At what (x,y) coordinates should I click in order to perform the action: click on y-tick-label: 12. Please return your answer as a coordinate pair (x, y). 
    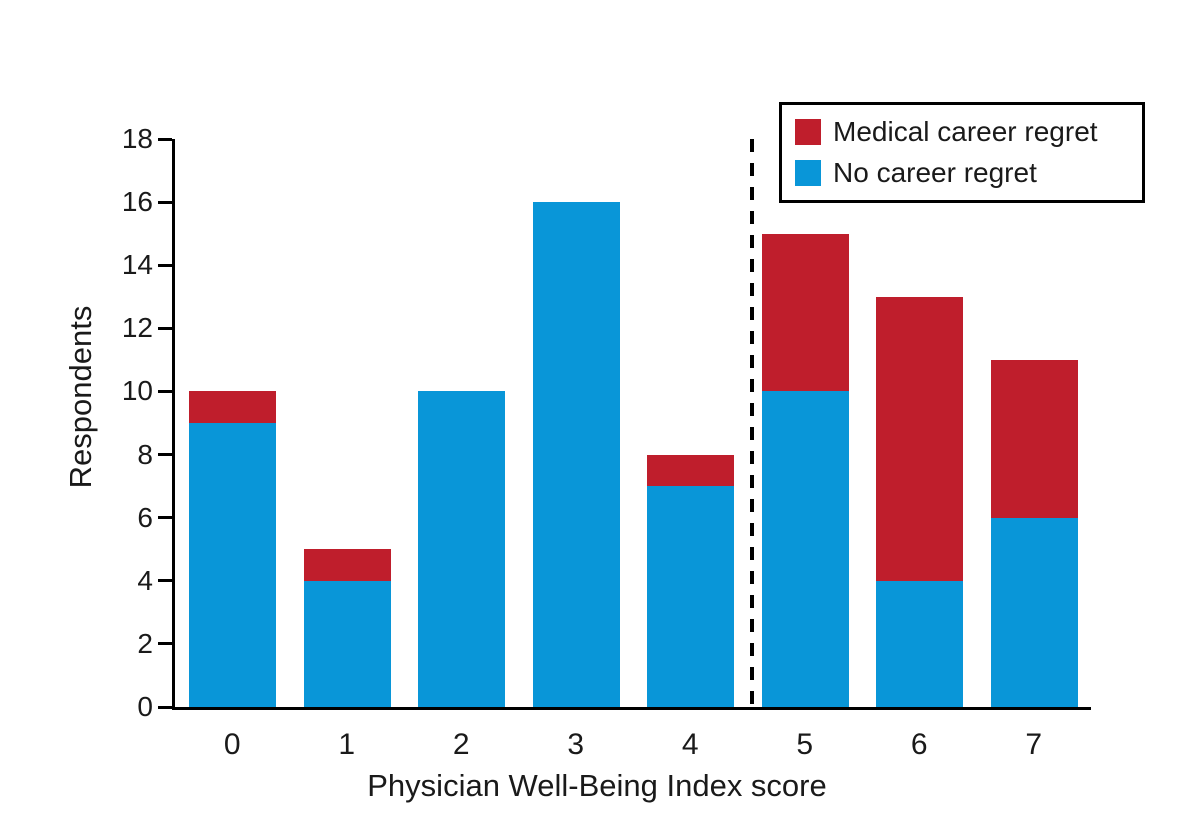
    Looking at the image, I should click on (137, 328).